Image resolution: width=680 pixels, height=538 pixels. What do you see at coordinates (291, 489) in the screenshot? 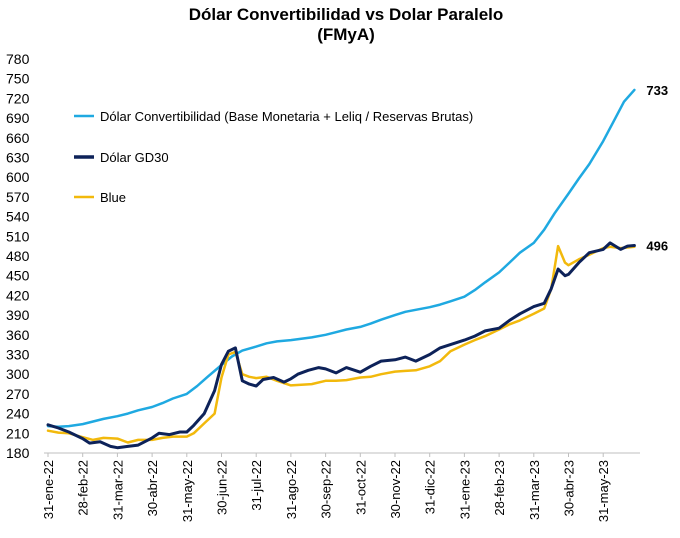
I see `x-tick-label: 31-ago-22` at bounding box center [291, 489].